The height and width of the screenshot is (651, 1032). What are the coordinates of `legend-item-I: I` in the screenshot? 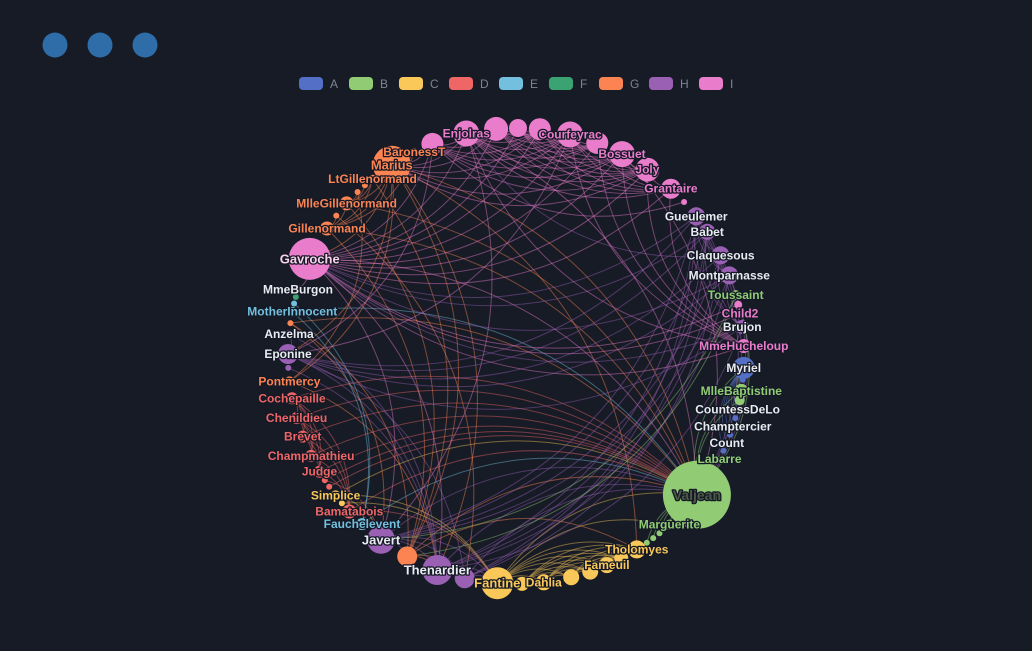 It's located at (716, 84).